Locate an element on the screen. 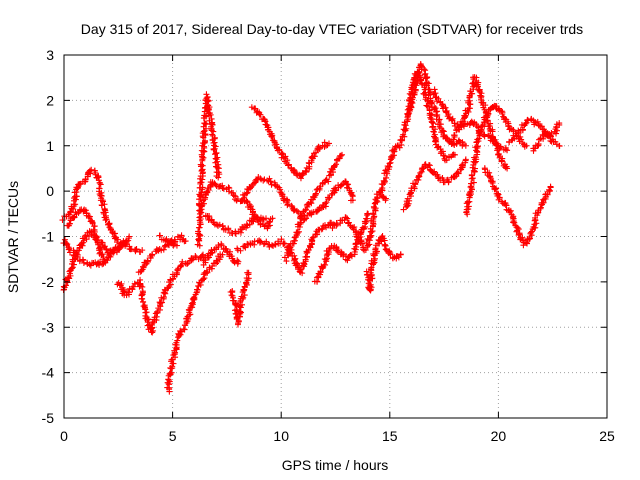  series-arc-i is located at coordinates (208, 170).